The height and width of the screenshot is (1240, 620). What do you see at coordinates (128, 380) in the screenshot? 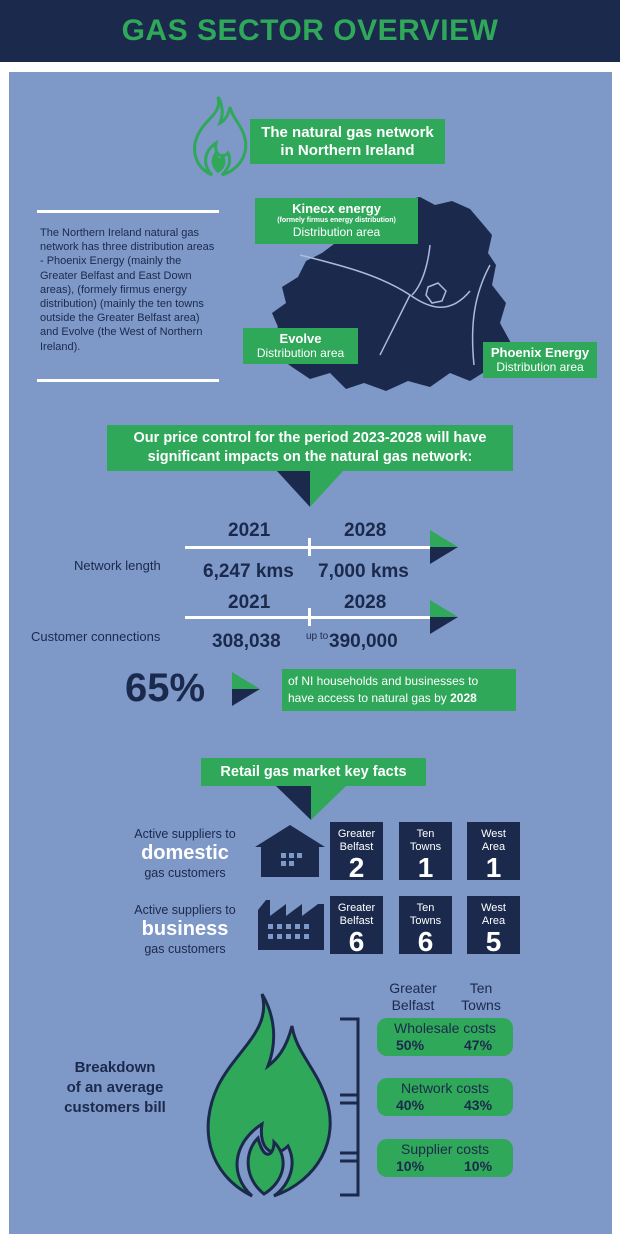
I see `divider-bottom` at bounding box center [128, 380].